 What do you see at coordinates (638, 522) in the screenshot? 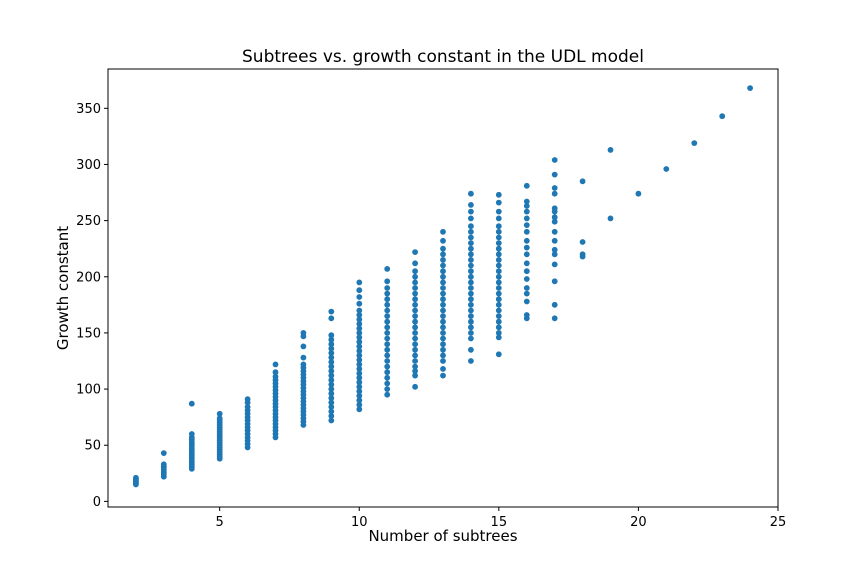
I see `x-tick-label: 20` at bounding box center [638, 522].